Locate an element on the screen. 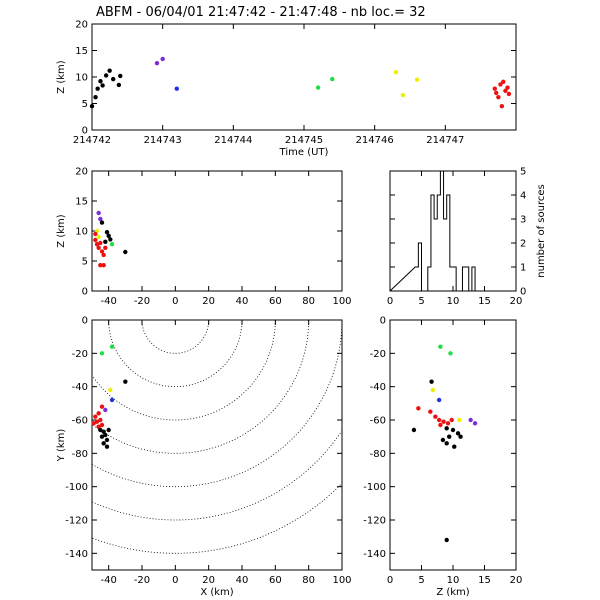  x-tick-label: 60 is located at coordinates (275, 580).